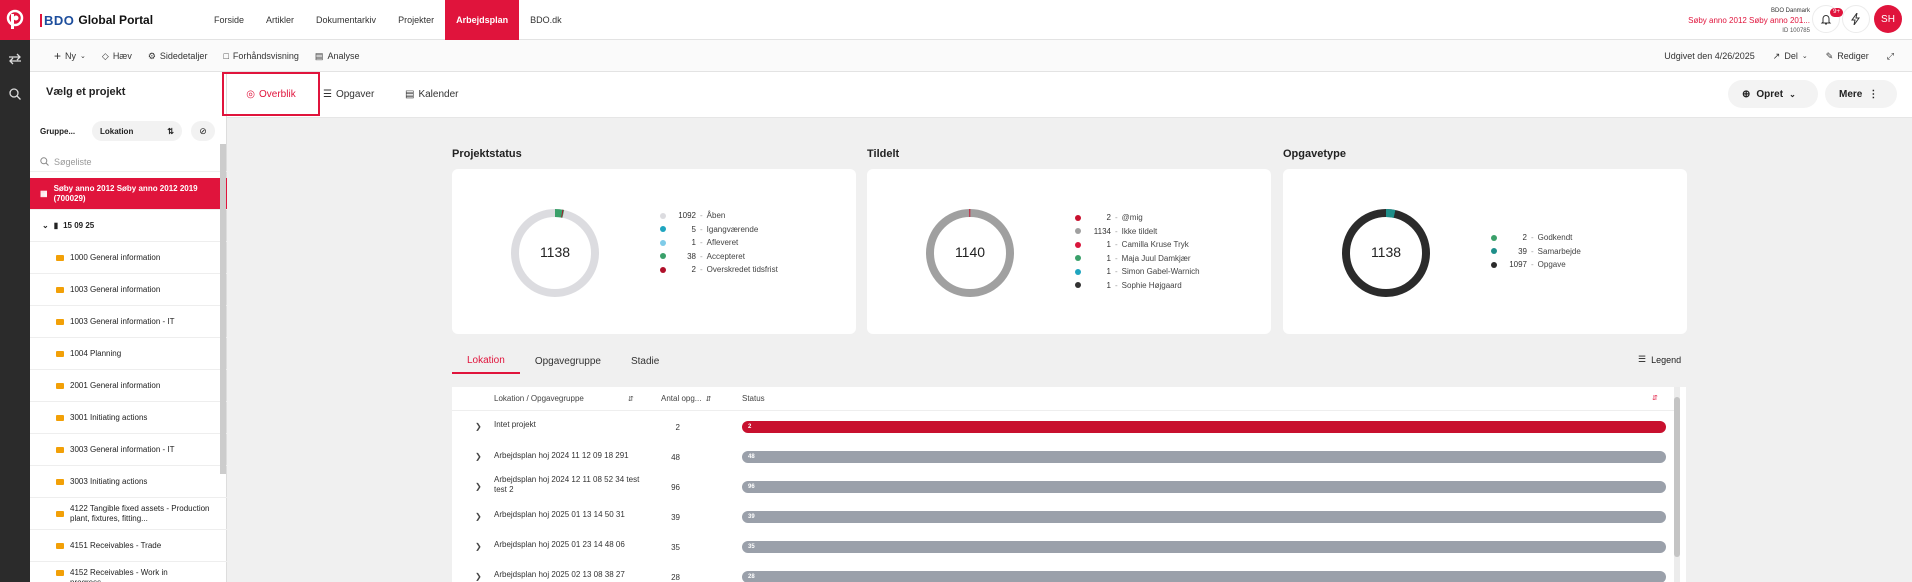  Describe the element at coordinates (1204, 517) in the screenshot. I see `status-bar: 39` at that location.